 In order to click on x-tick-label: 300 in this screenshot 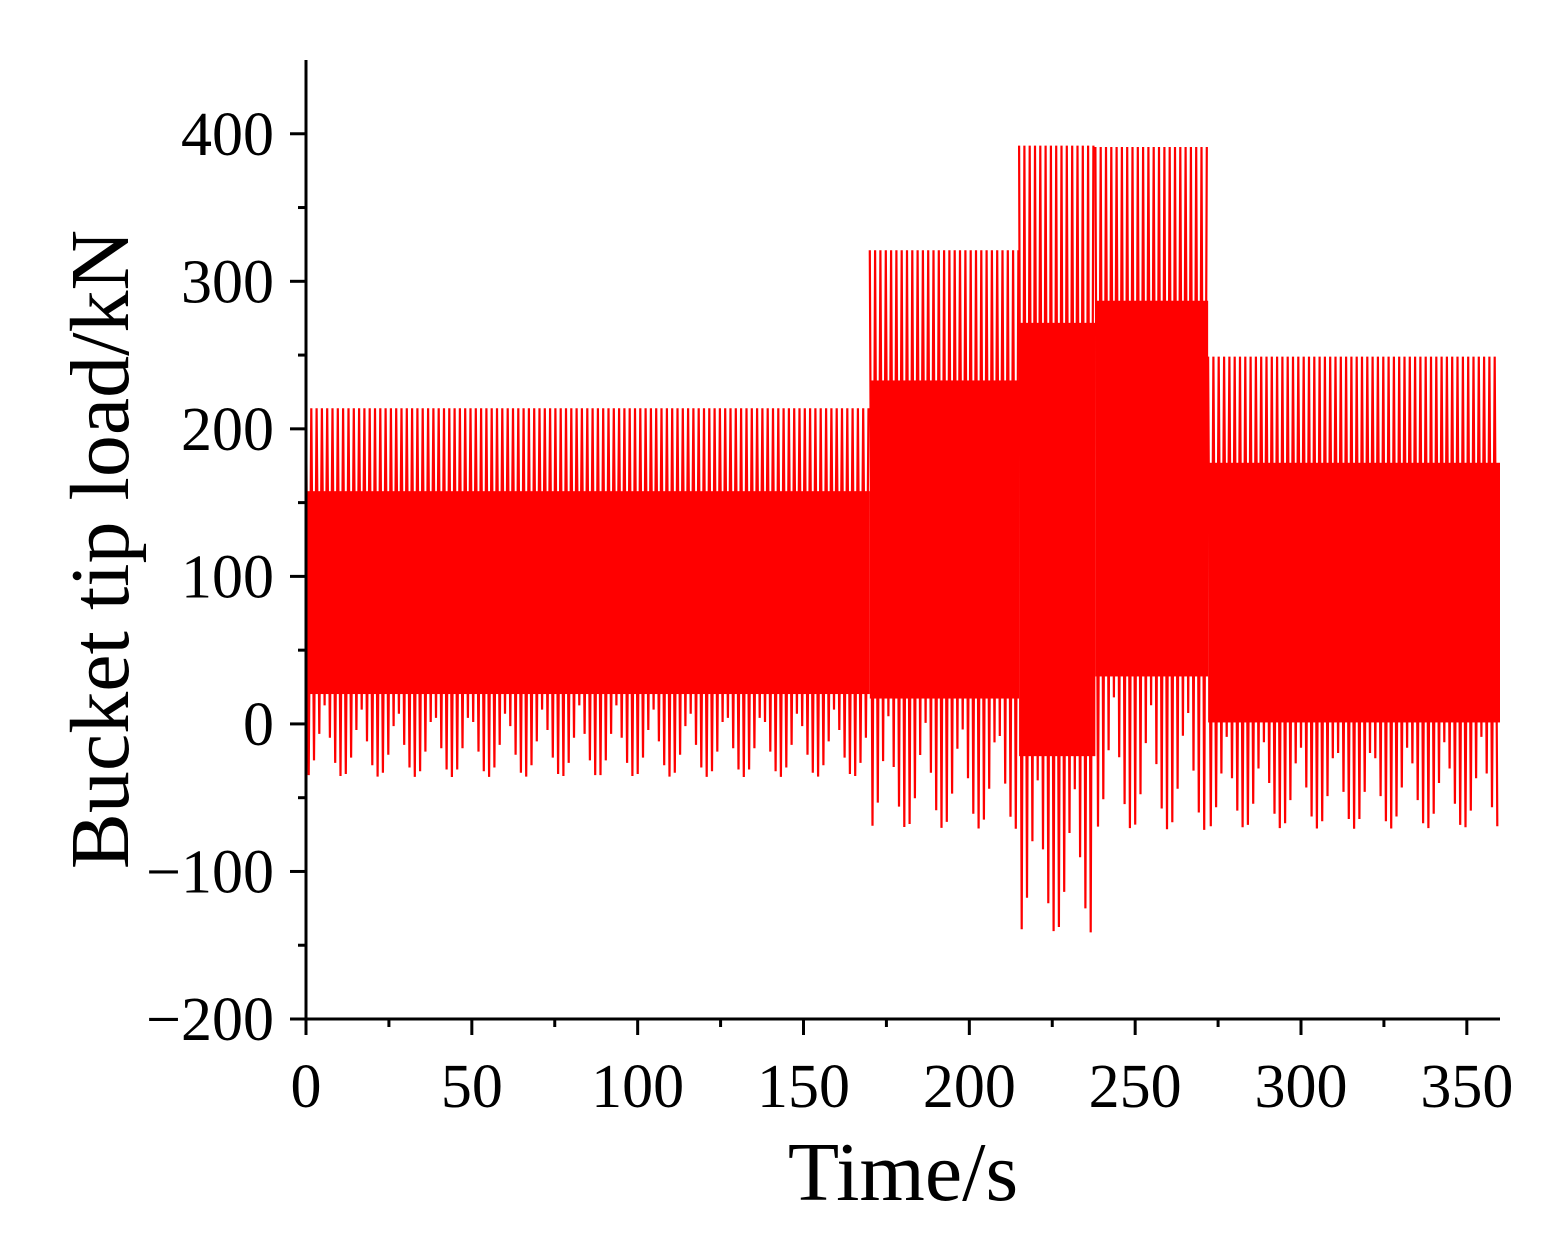, I will do `click(1301, 1087)`.